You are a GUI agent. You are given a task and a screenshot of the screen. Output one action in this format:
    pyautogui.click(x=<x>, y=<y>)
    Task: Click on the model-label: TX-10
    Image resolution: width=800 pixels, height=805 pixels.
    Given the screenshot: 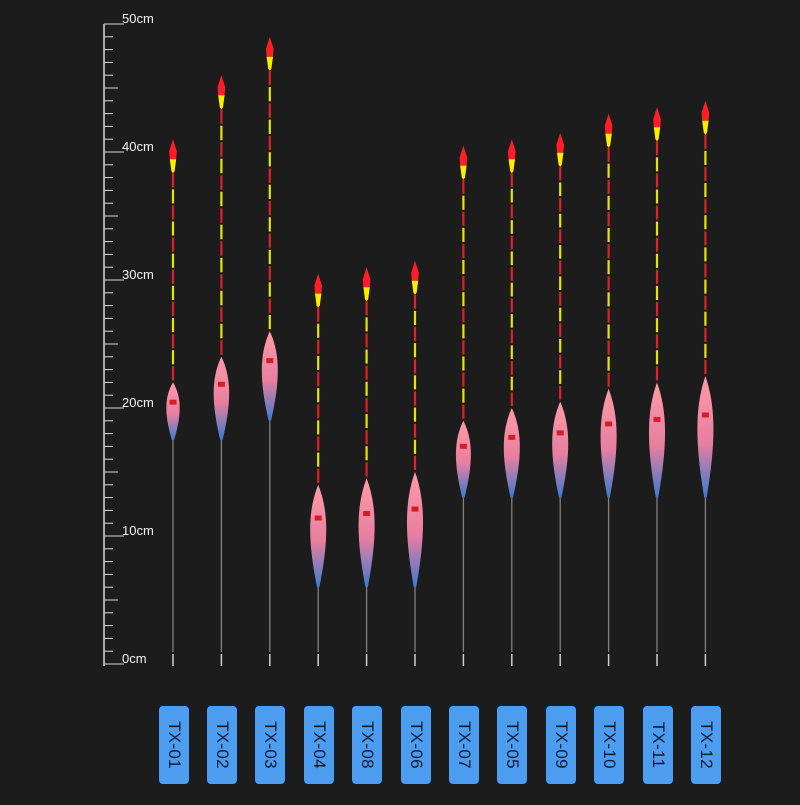 What is the action you would take?
    pyautogui.click(x=609, y=745)
    